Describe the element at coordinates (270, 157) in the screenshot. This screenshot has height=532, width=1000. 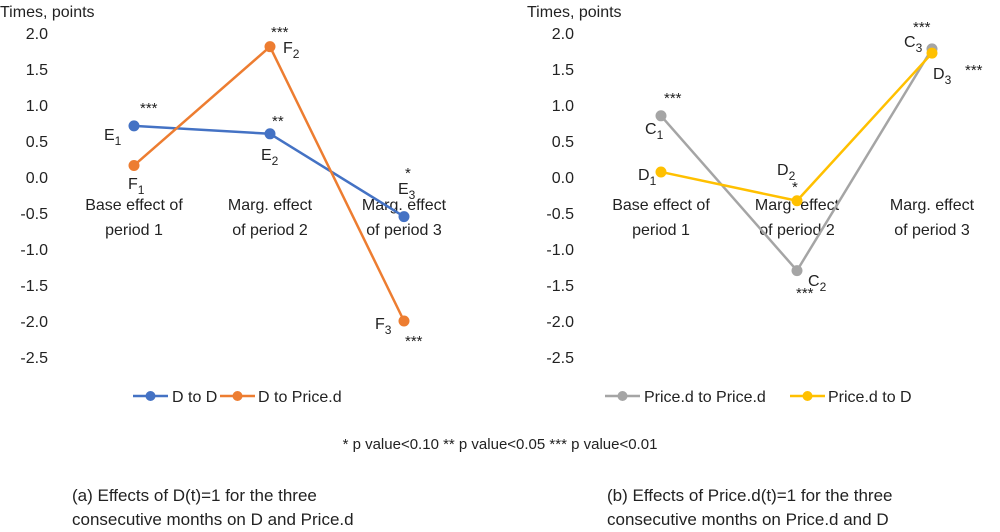
I see `point-label: E2` at that location.